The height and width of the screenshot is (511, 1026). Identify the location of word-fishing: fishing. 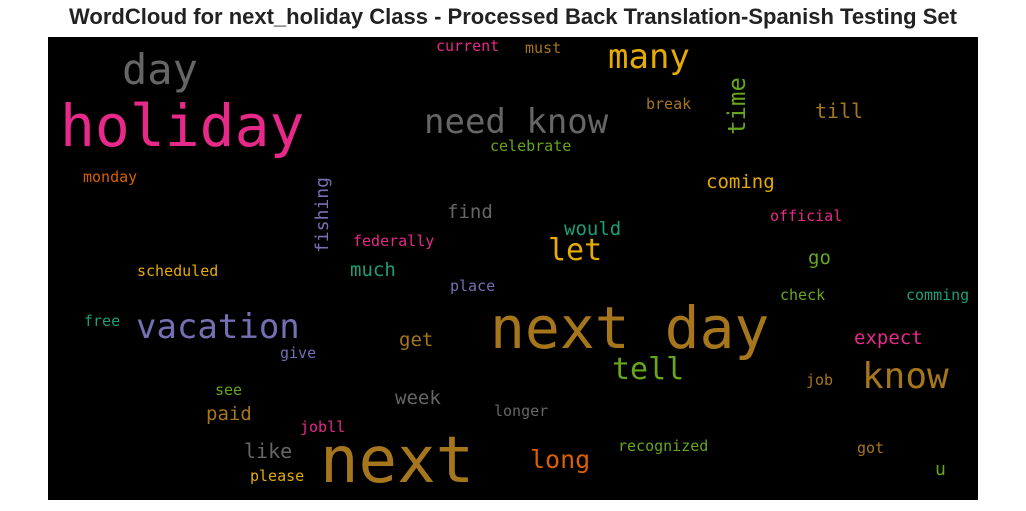
(322, 215).